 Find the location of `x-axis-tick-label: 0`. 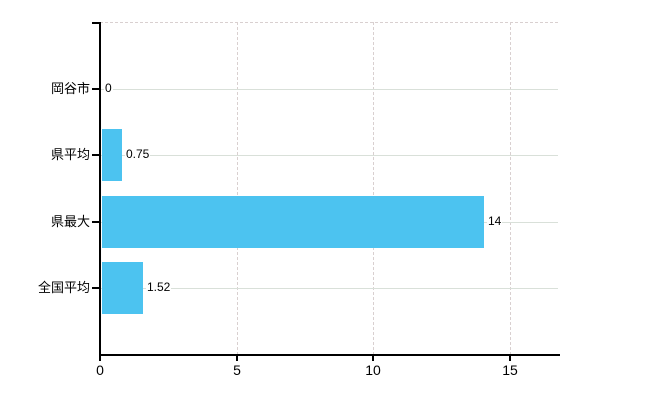

x-axis-tick-label: 0 is located at coordinates (100, 370).